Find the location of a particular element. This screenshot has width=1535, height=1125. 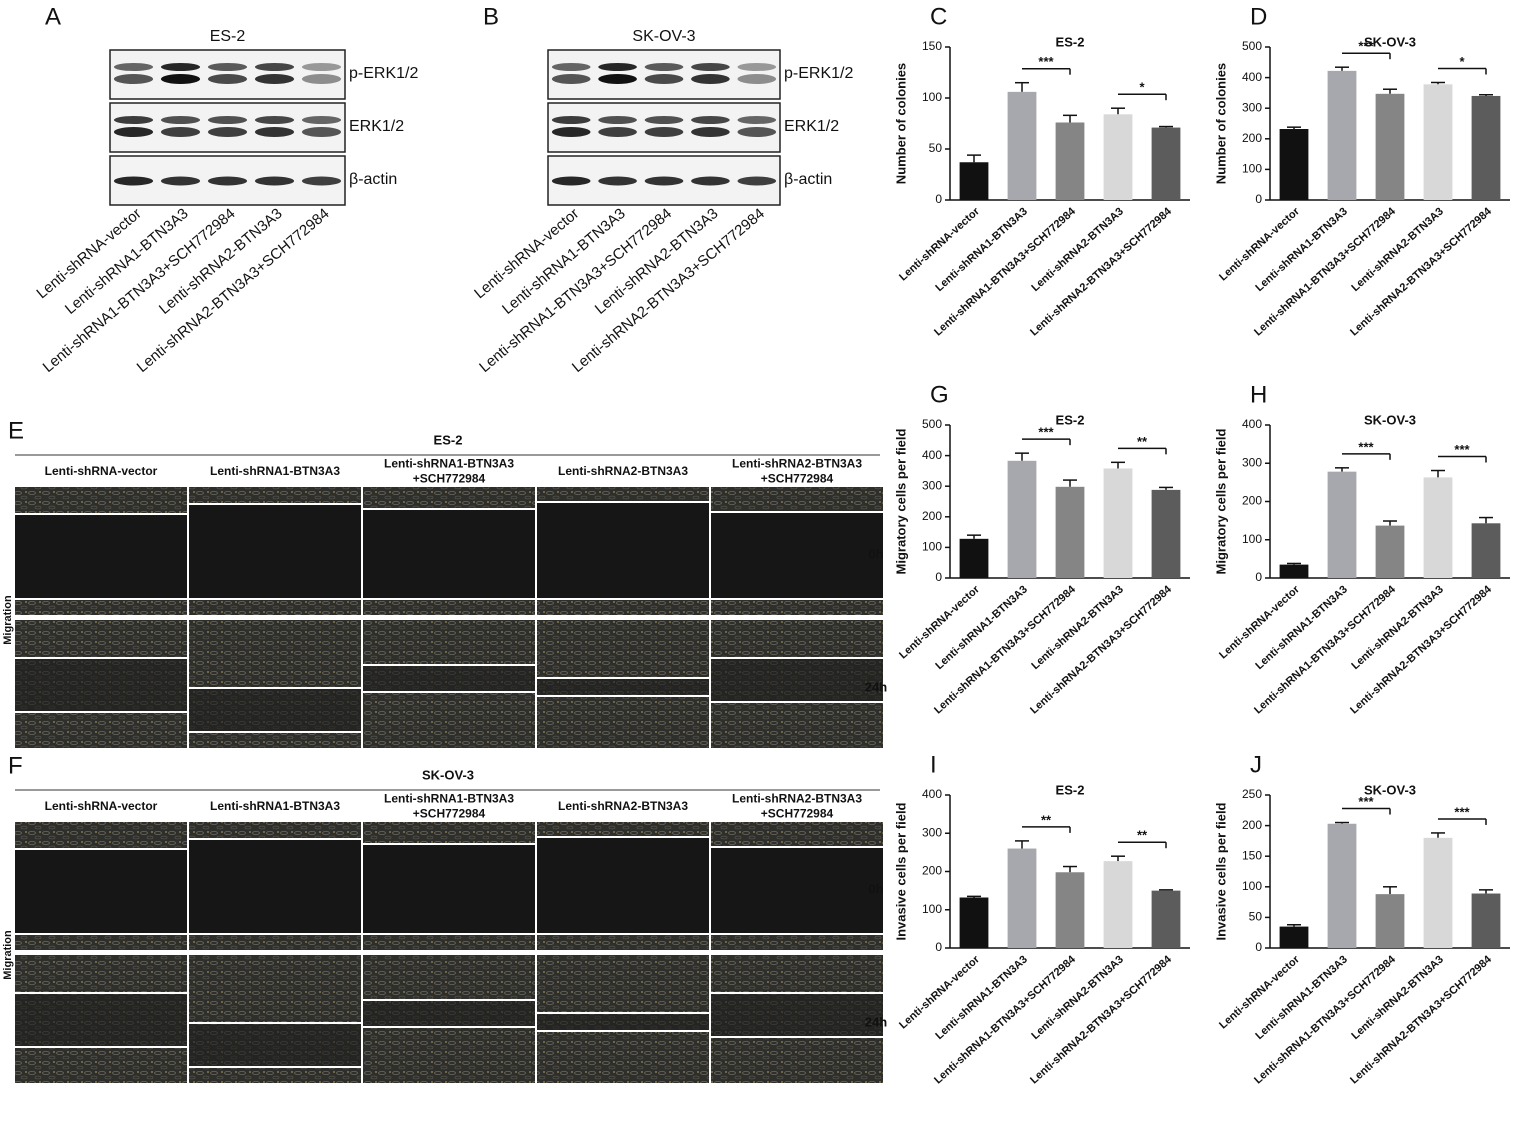

chart-title: SK-OV-3 is located at coordinates (1390, 41).